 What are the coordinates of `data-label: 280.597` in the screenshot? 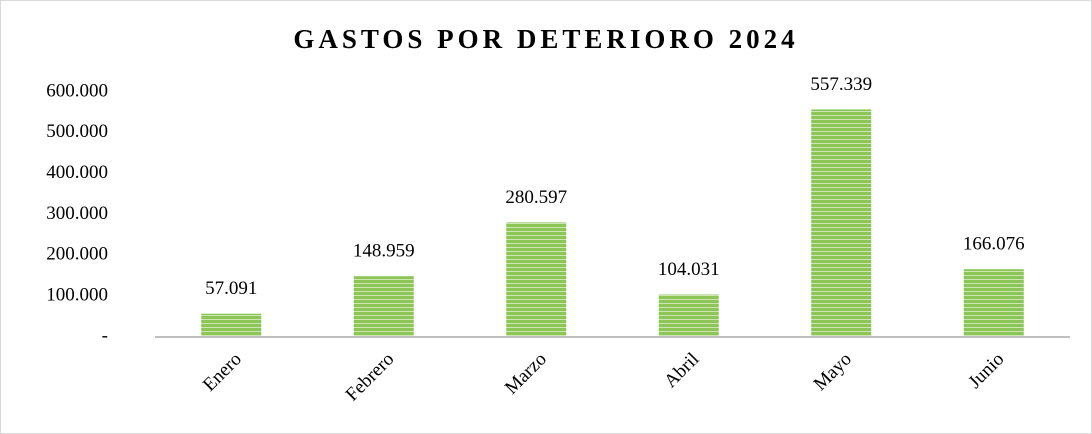 It's located at (536, 197).